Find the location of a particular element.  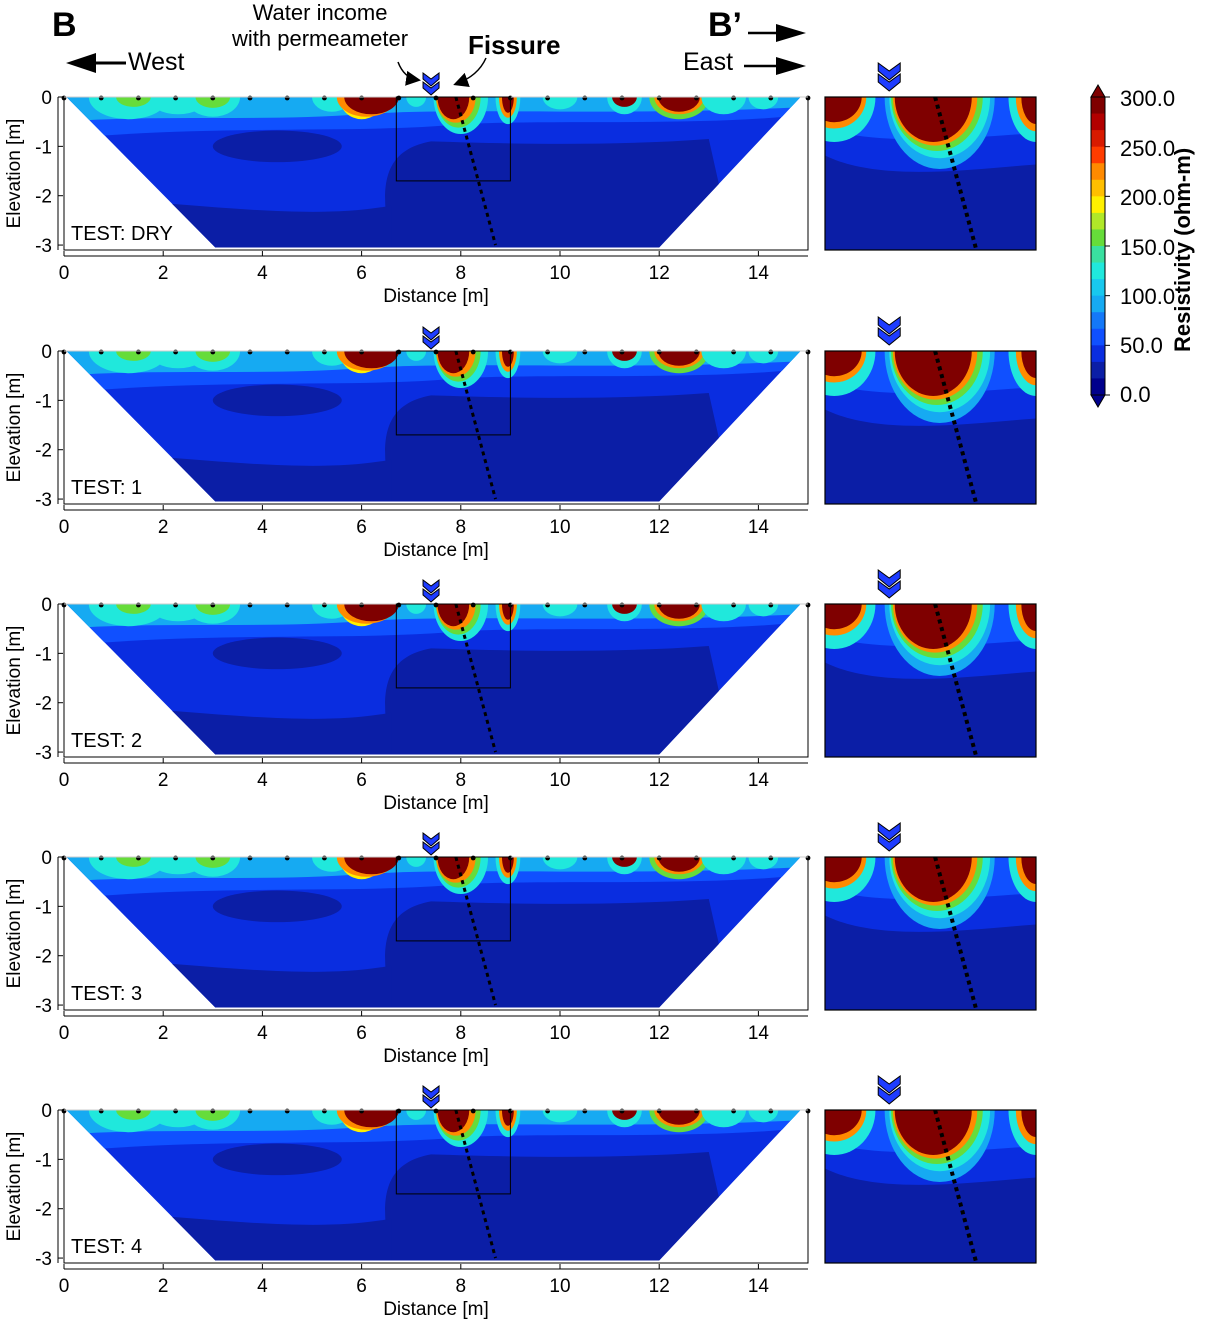

water-income-line1: Water income is located at coordinates (320, 12).